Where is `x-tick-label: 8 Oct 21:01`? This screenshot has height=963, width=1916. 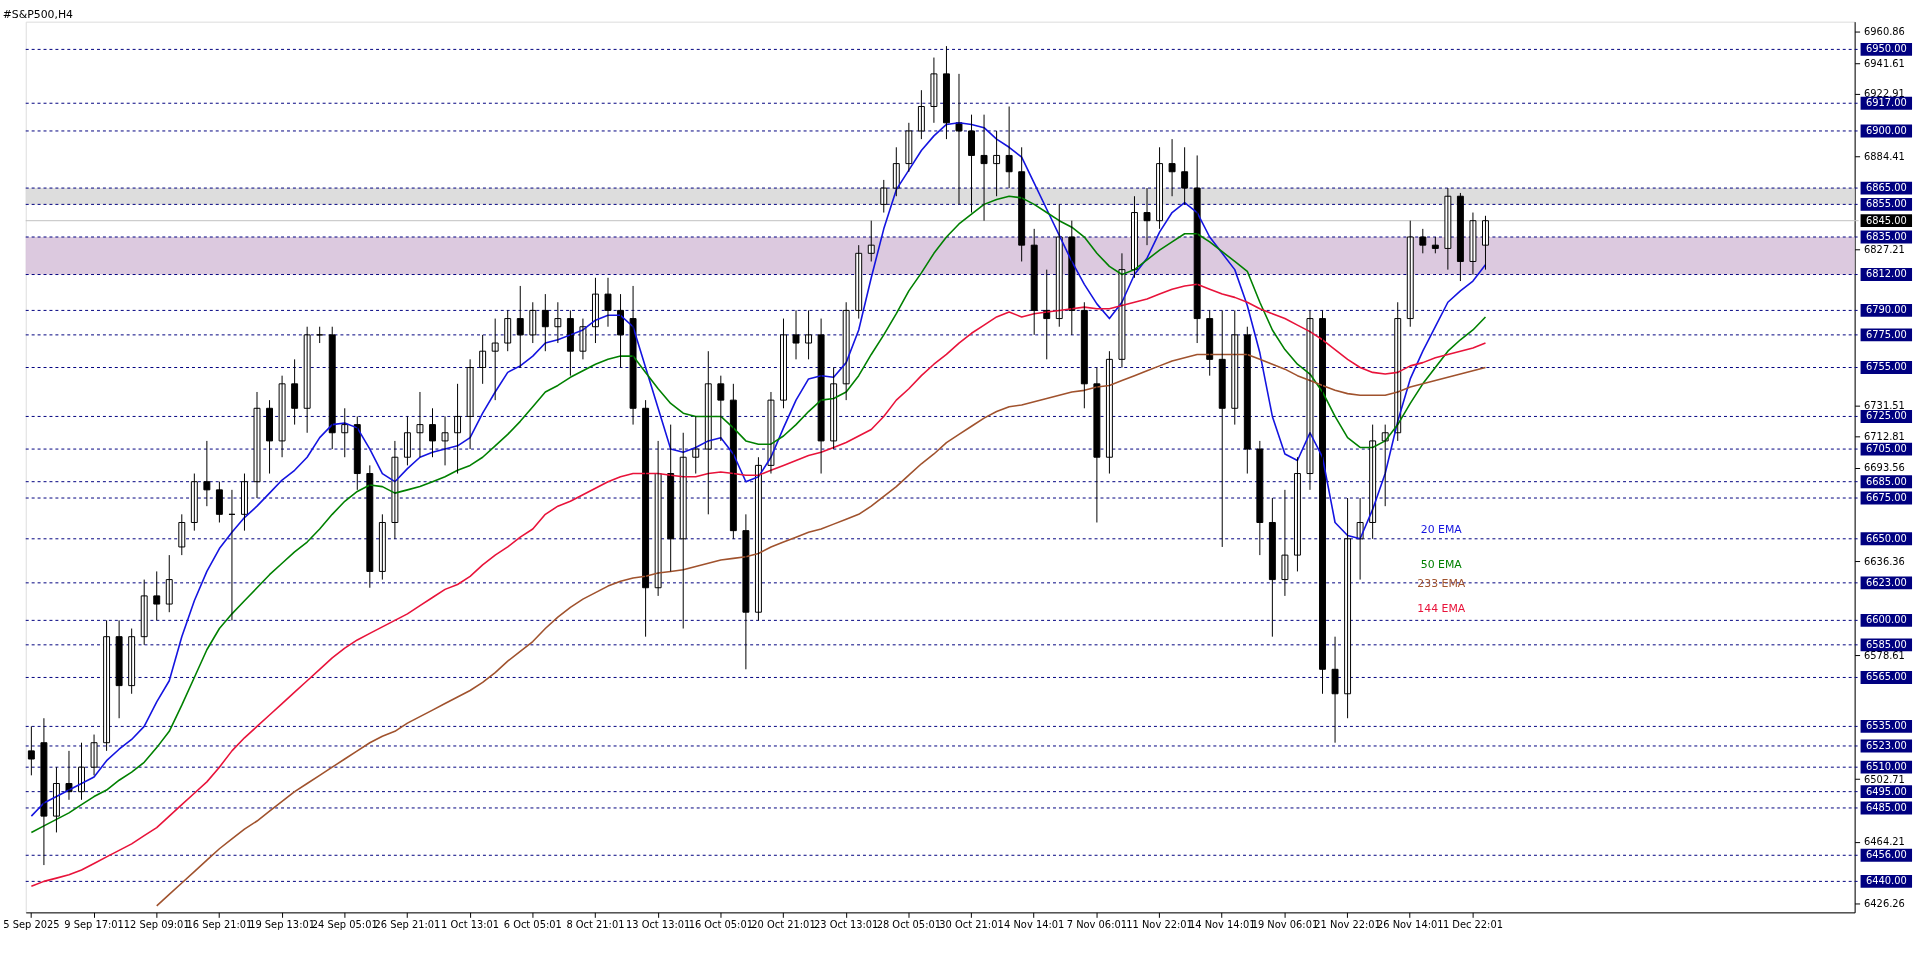 x-tick-label: 8 Oct 21:01 is located at coordinates (595, 924).